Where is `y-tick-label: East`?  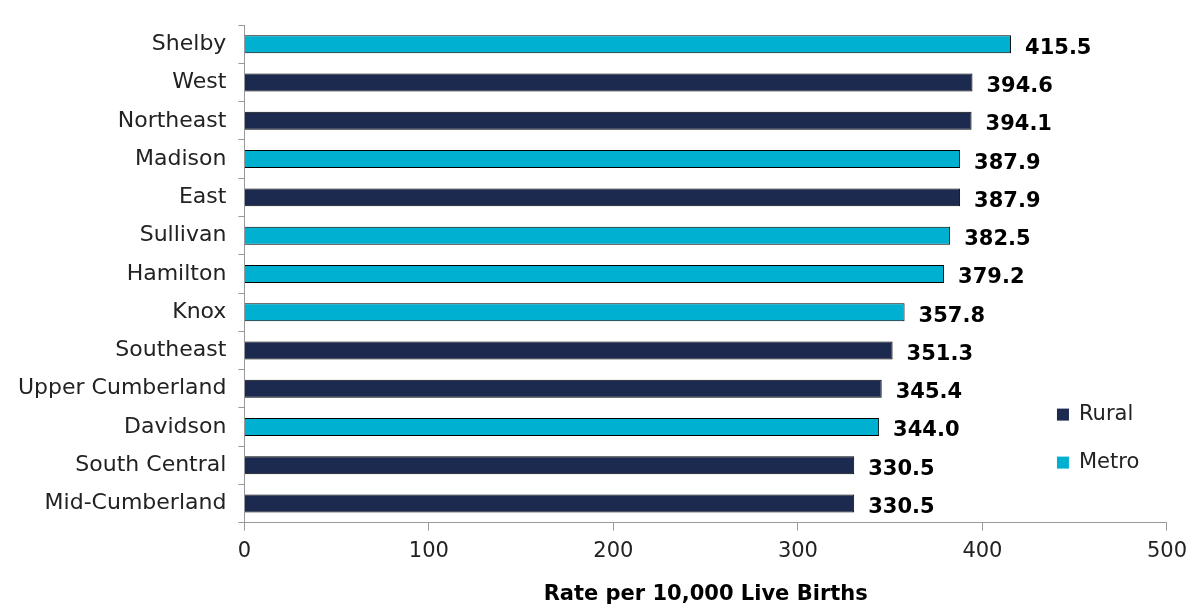 y-tick-label: East is located at coordinates (202, 196).